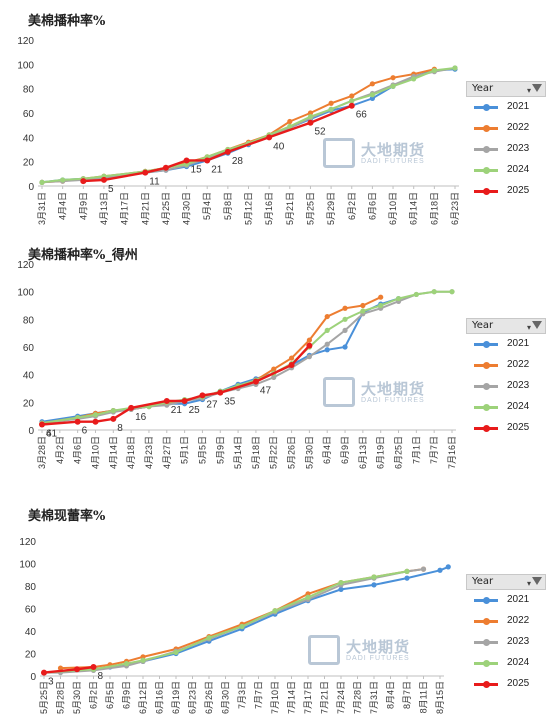 The image size is (550, 726). I want to click on x-tick-label: 4月14日, so click(113, 452).